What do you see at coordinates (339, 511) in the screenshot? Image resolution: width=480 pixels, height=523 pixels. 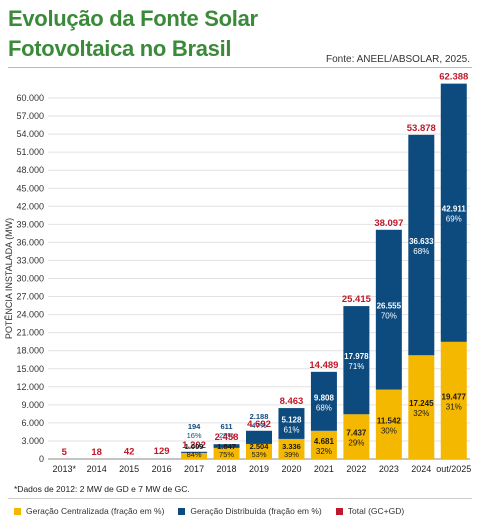 I see `legend-swatch-total` at bounding box center [339, 511].